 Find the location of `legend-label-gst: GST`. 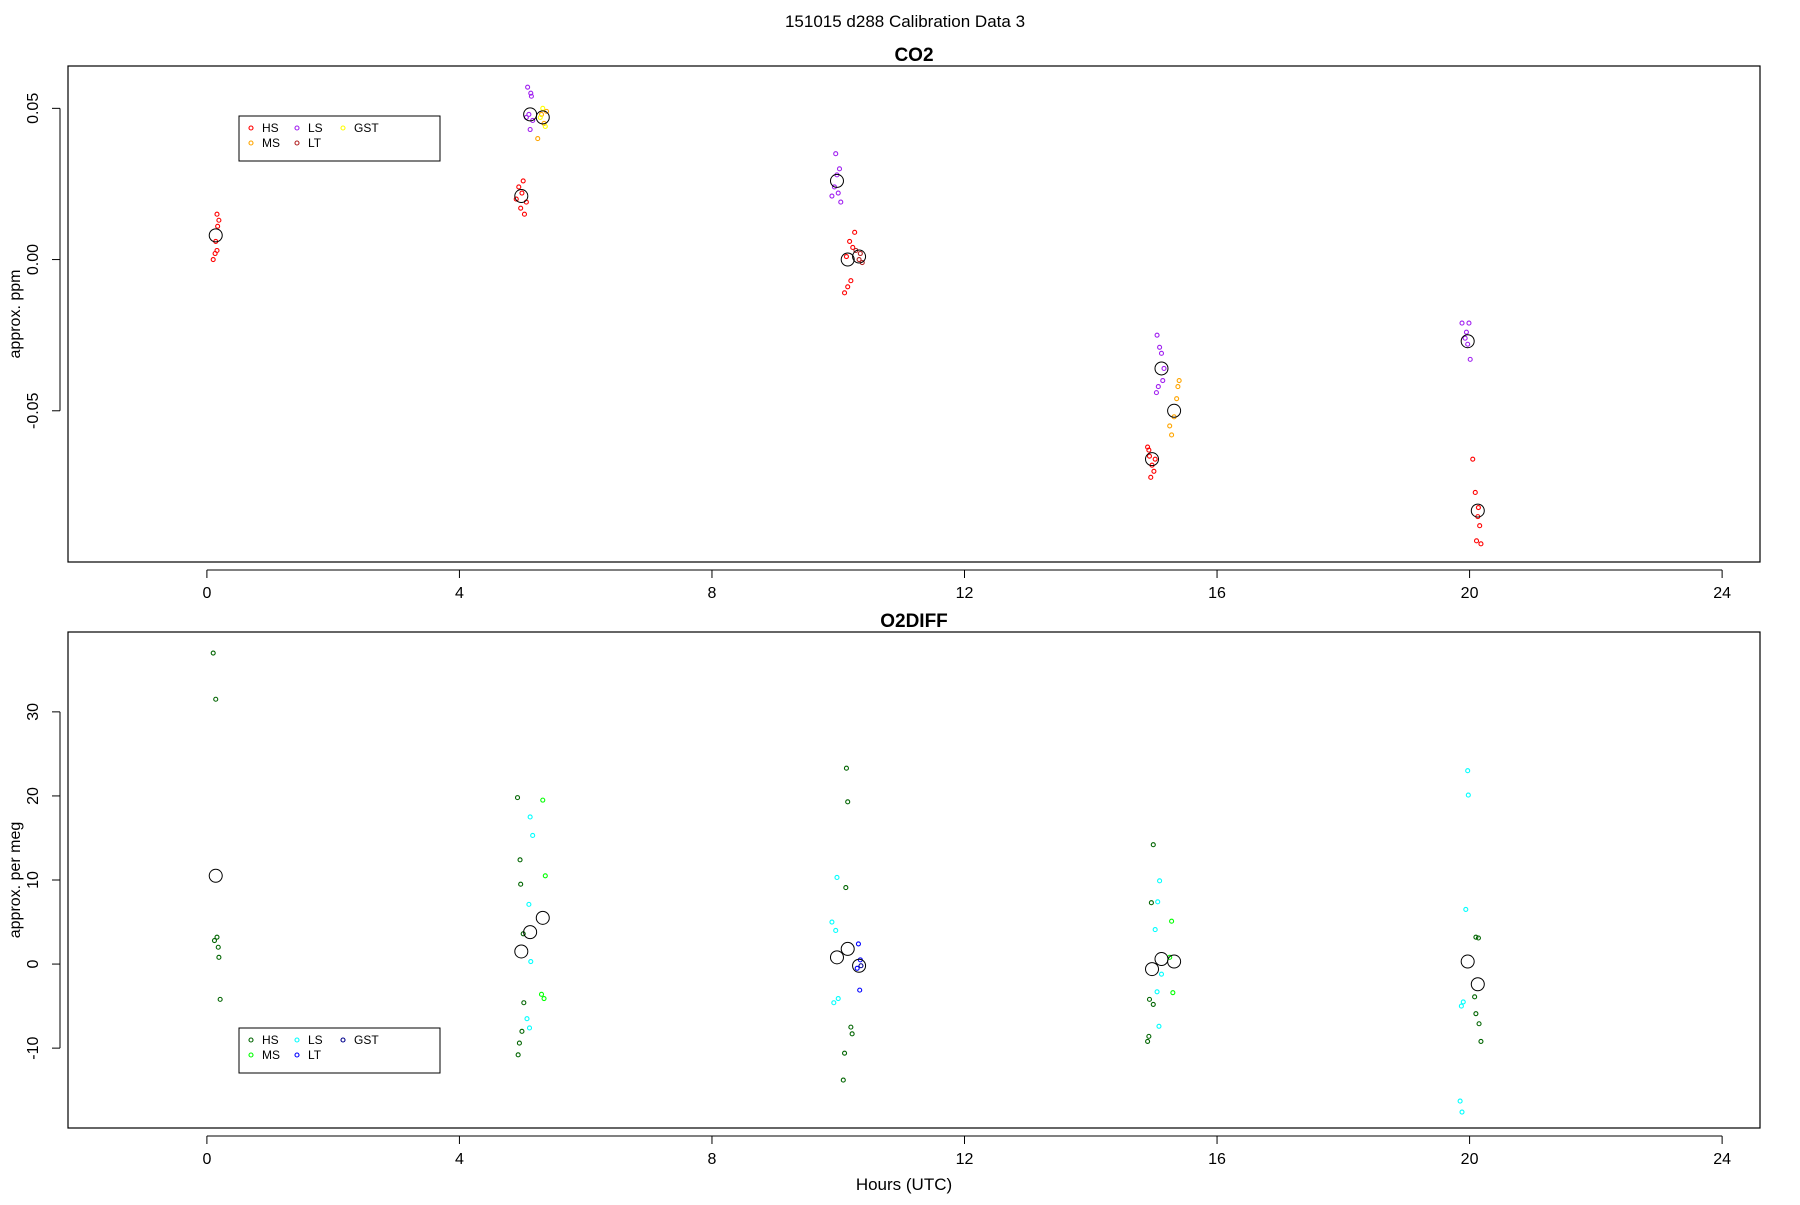

legend-label-gst: GST is located at coordinates (366, 1040).